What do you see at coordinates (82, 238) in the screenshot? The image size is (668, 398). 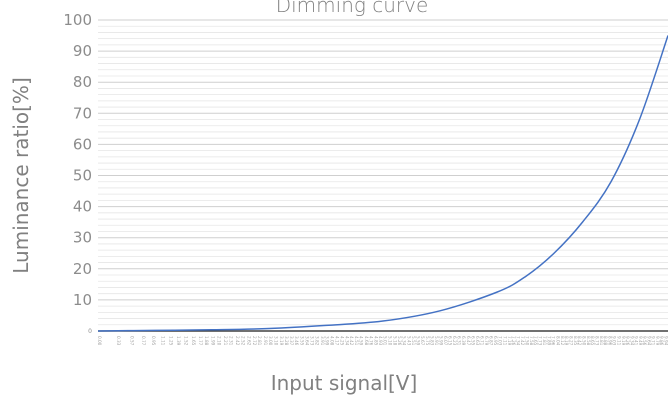 I see `y-tick-label: 30` at bounding box center [82, 238].